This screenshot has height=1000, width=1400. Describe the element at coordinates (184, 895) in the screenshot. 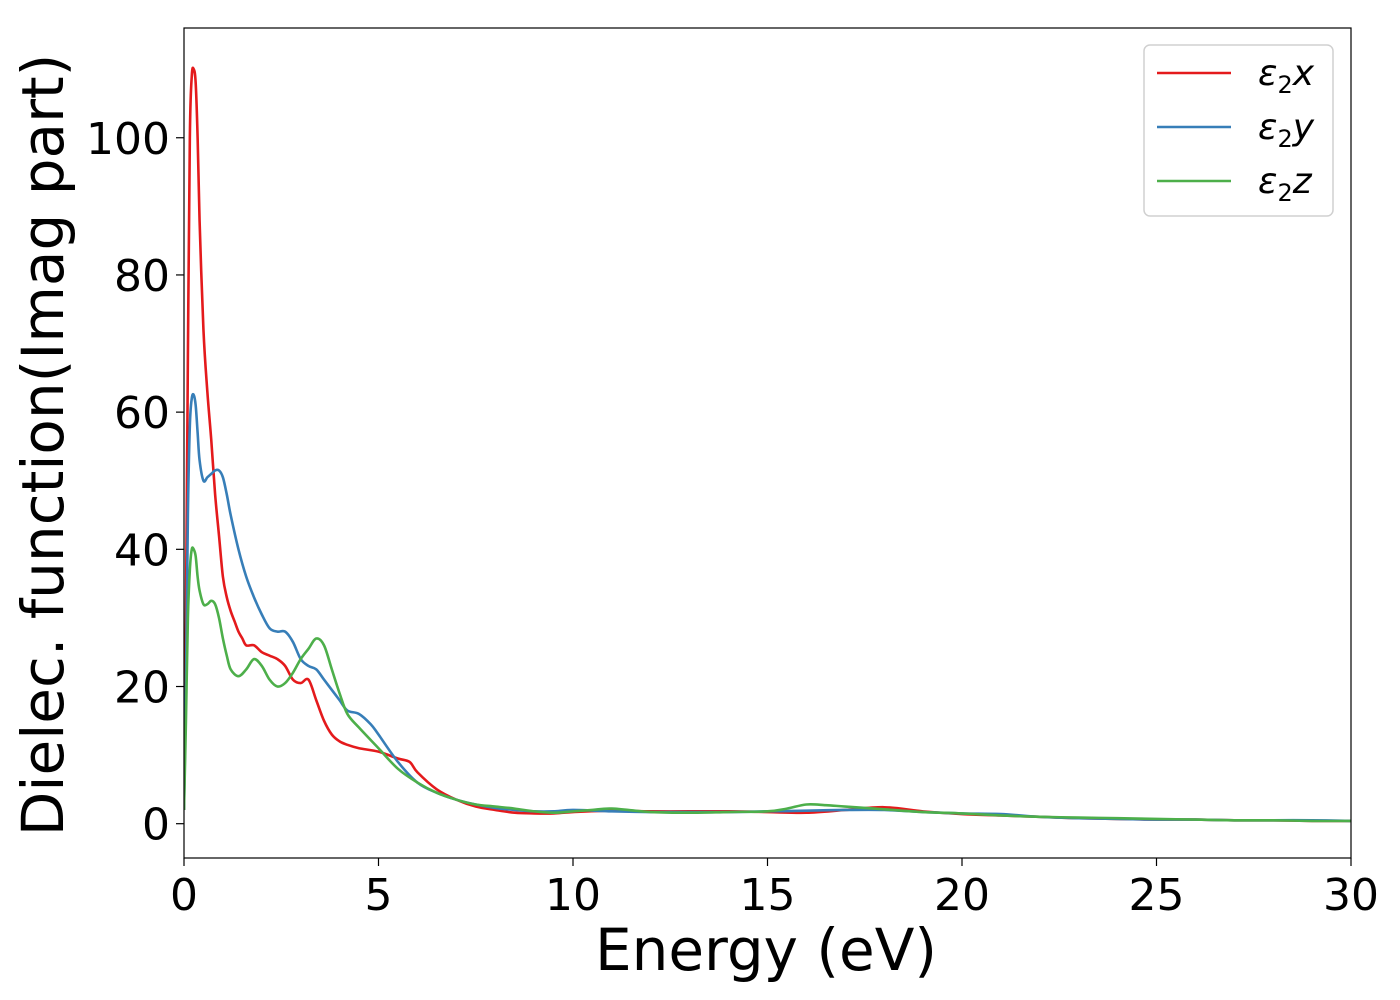

I see `x-tick-label: 0` at that location.